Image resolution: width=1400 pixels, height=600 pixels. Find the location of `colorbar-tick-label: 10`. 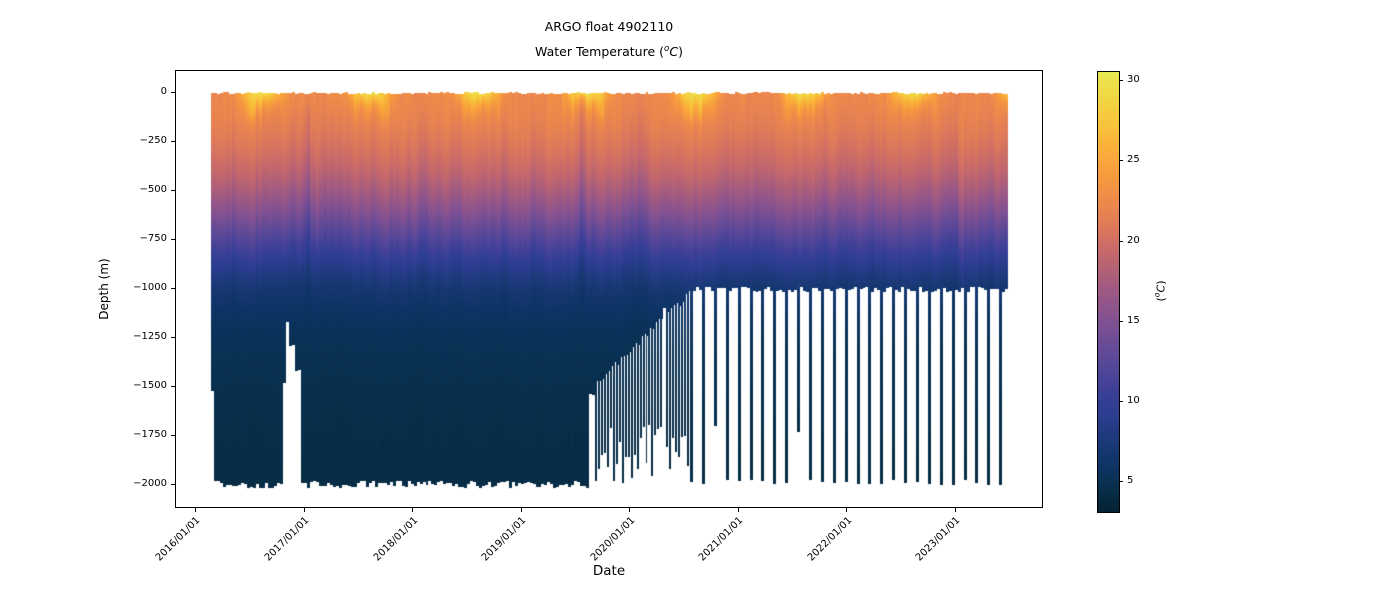

colorbar-tick-label: 10 is located at coordinates (1133, 401).